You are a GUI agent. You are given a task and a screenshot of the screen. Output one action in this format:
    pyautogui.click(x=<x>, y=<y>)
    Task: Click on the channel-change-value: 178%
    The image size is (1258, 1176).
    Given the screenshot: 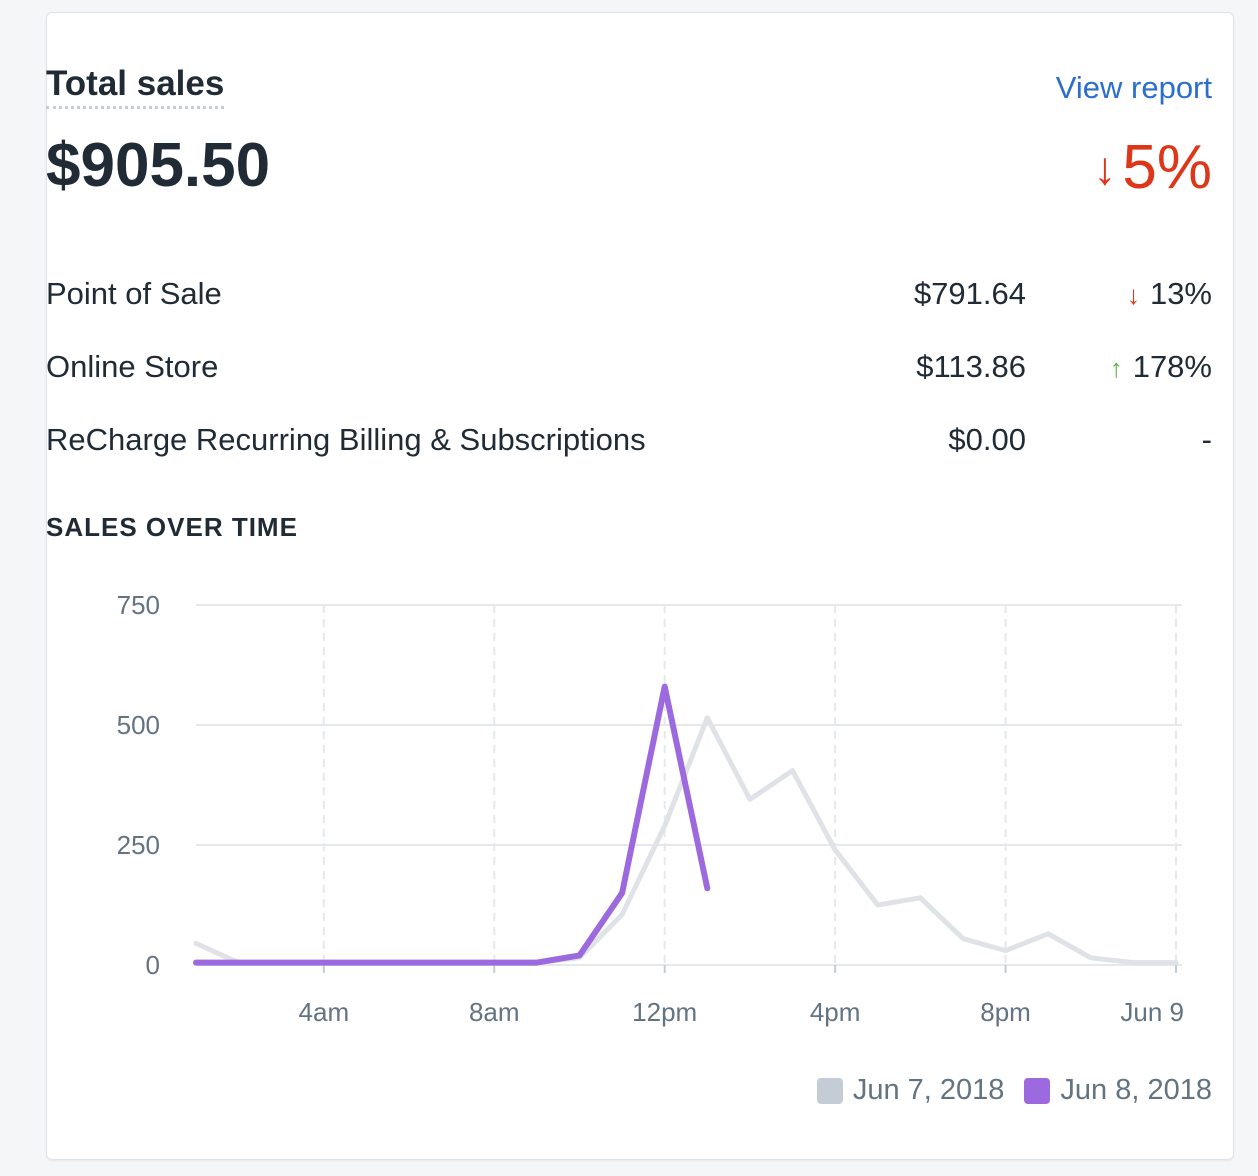 What is the action you would take?
    pyautogui.click(x=1172, y=366)
    